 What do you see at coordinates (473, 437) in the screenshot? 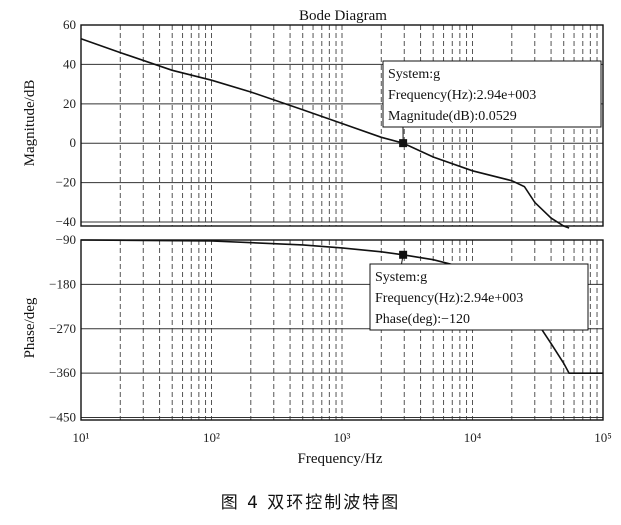
I see `x-tick-label: 10⁴` at bounding box center [473, 437].